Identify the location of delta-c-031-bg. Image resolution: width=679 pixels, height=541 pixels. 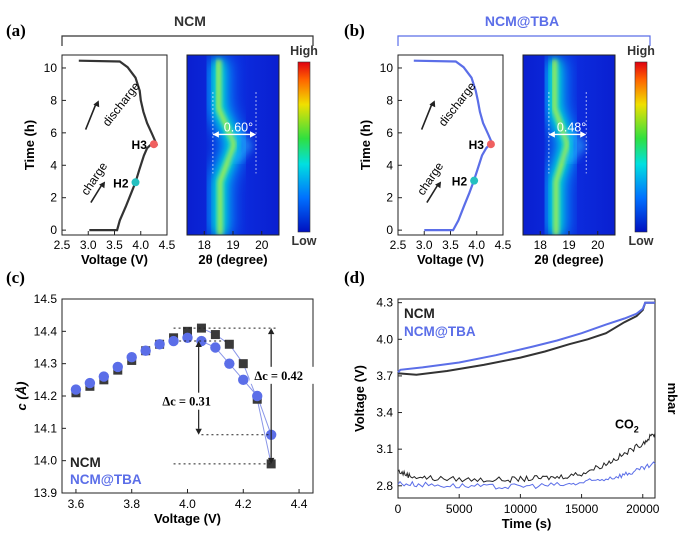
(196, 401).